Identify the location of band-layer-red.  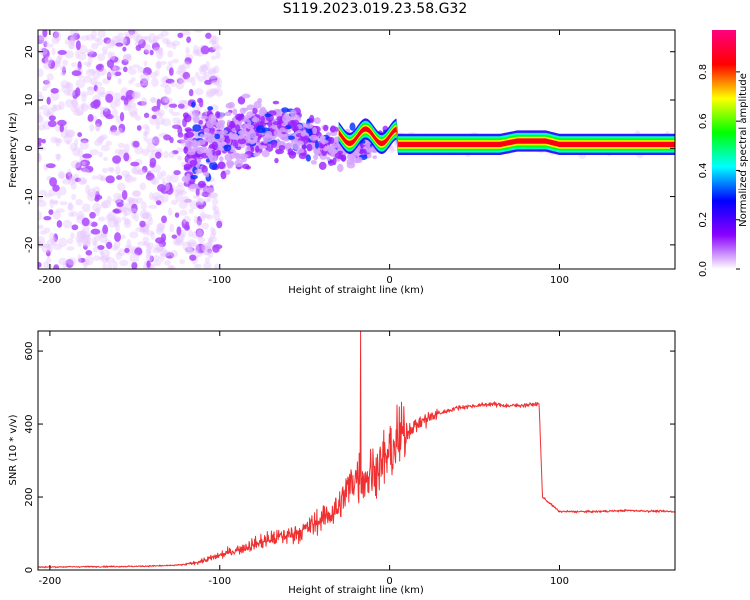
(506, 137).